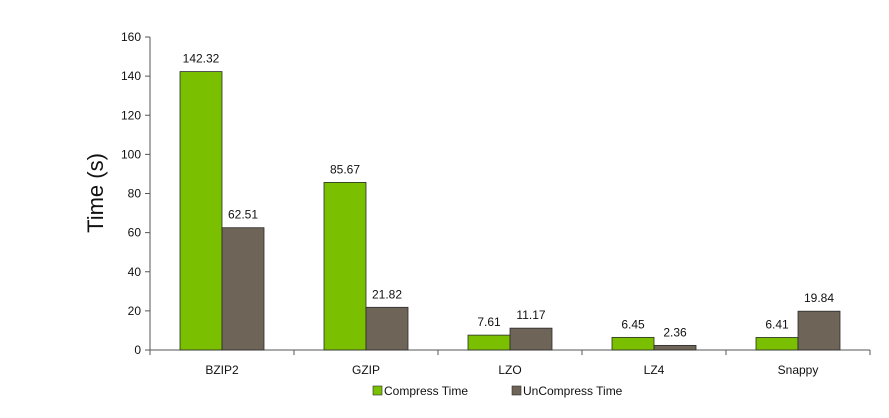 Image resolution: width=889 pixels, height=418 pixels. What do you see at coordinates (201, 59) in the screenshot?
I see `data-label: 142.32` at bounding box center [201, 59].